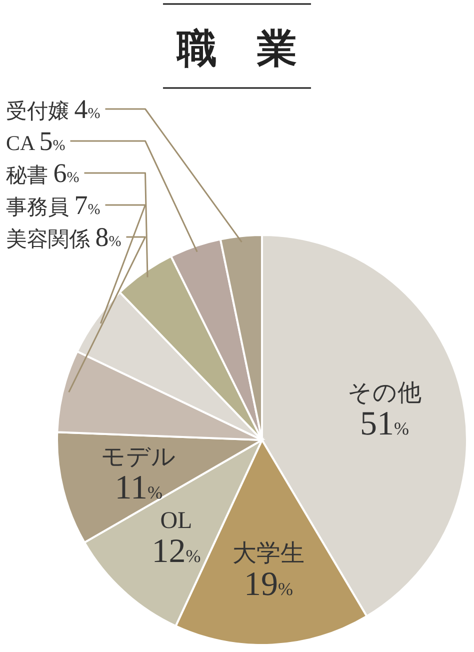 This screenshot has height=652, width=474. Describe the element at coordinates (52, 141) in the screenshot. I see `data-label: 5%` at that location.